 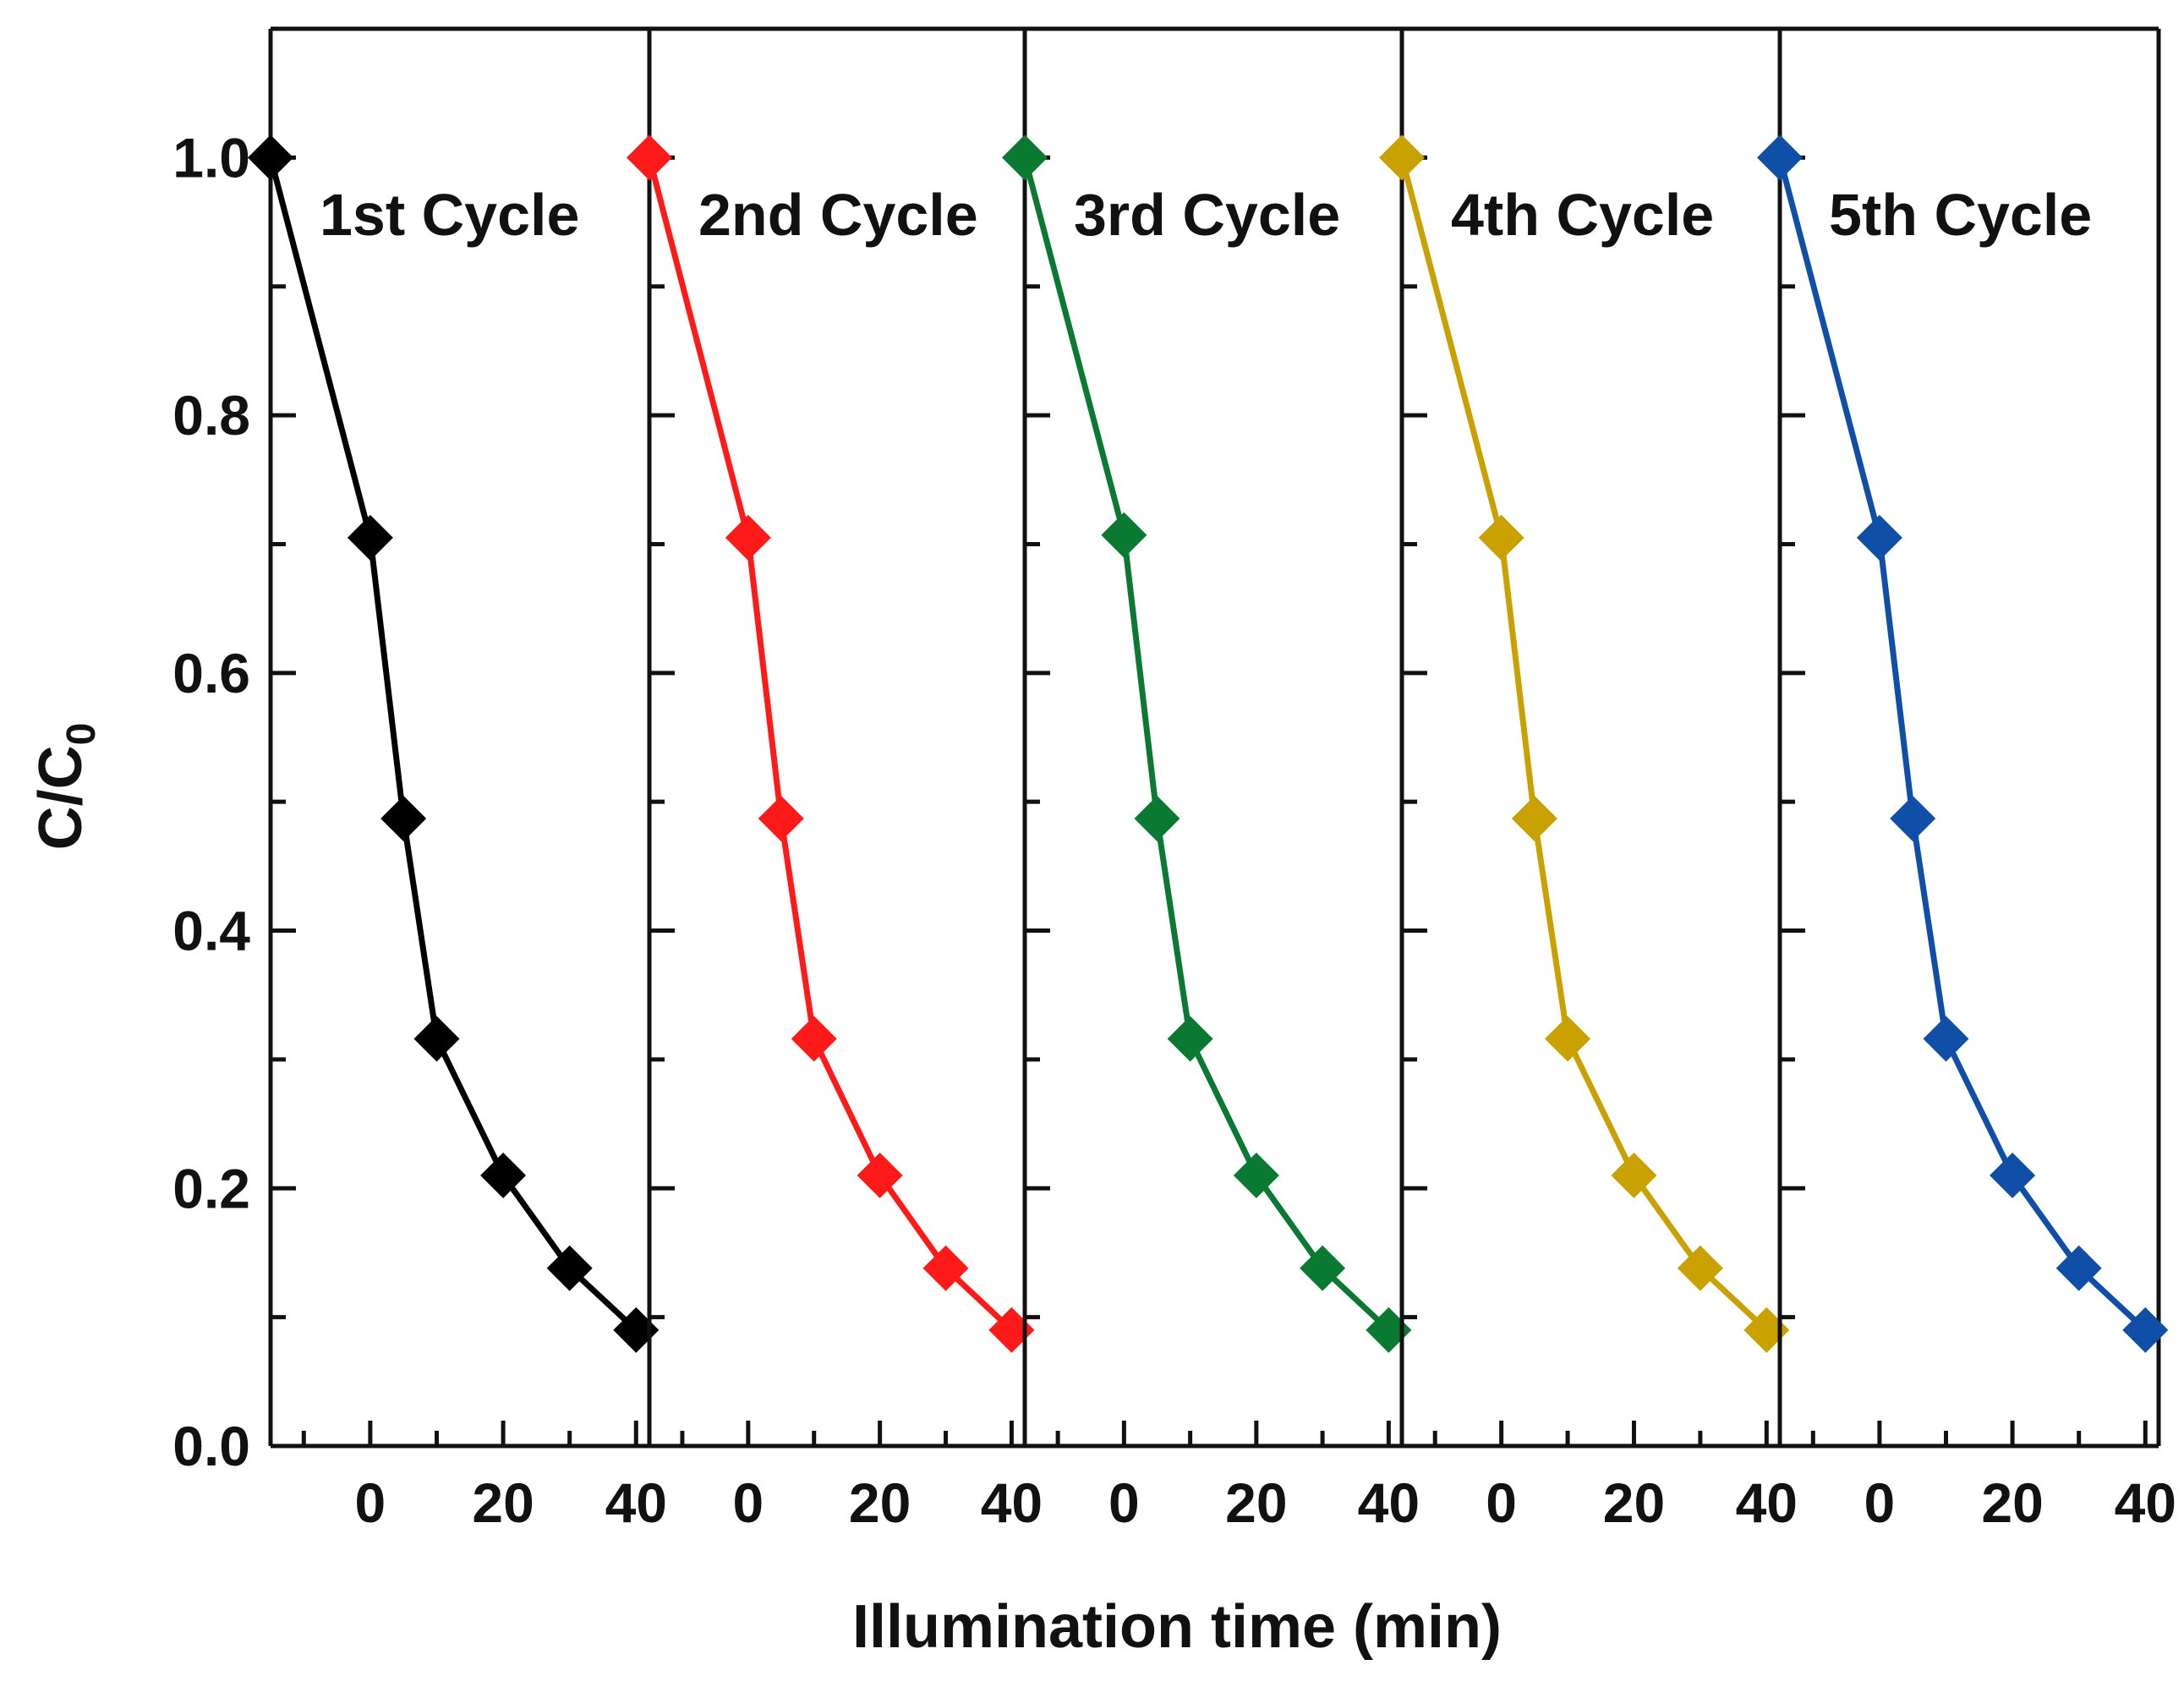 What do you see at coordinates (1582, 215) in the screenshot?
I see `panel-label-4th-cycle: 4th Cycle` at bounding box center [1582, 215].